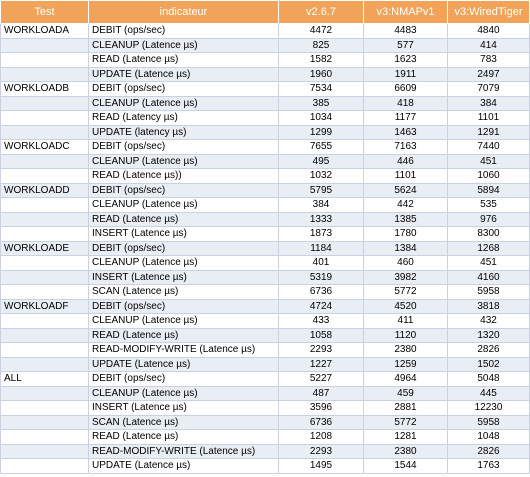 Image resolution: width=530 pixels, height=477 pixels. Describe the element at coordinates (488, 147) in the screenshot. I see `v3-wiredtiger-value-cell: 7440` at that location.